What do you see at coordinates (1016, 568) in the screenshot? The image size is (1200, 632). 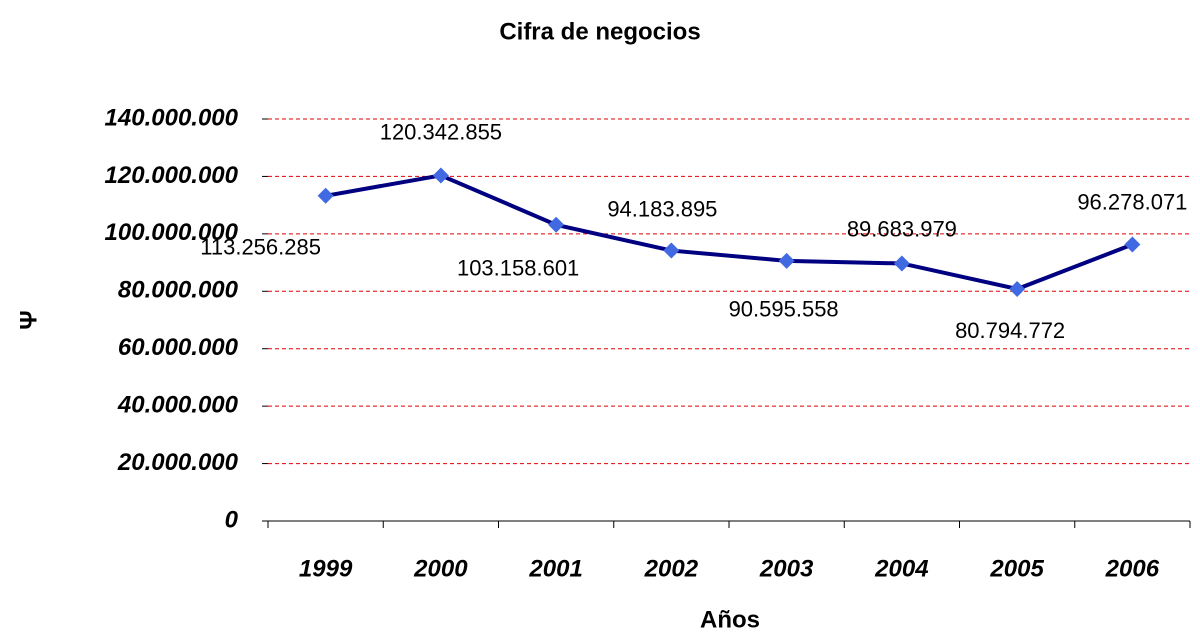 I see `x-tick-label: 2005` at bounding box center [1016, 568].